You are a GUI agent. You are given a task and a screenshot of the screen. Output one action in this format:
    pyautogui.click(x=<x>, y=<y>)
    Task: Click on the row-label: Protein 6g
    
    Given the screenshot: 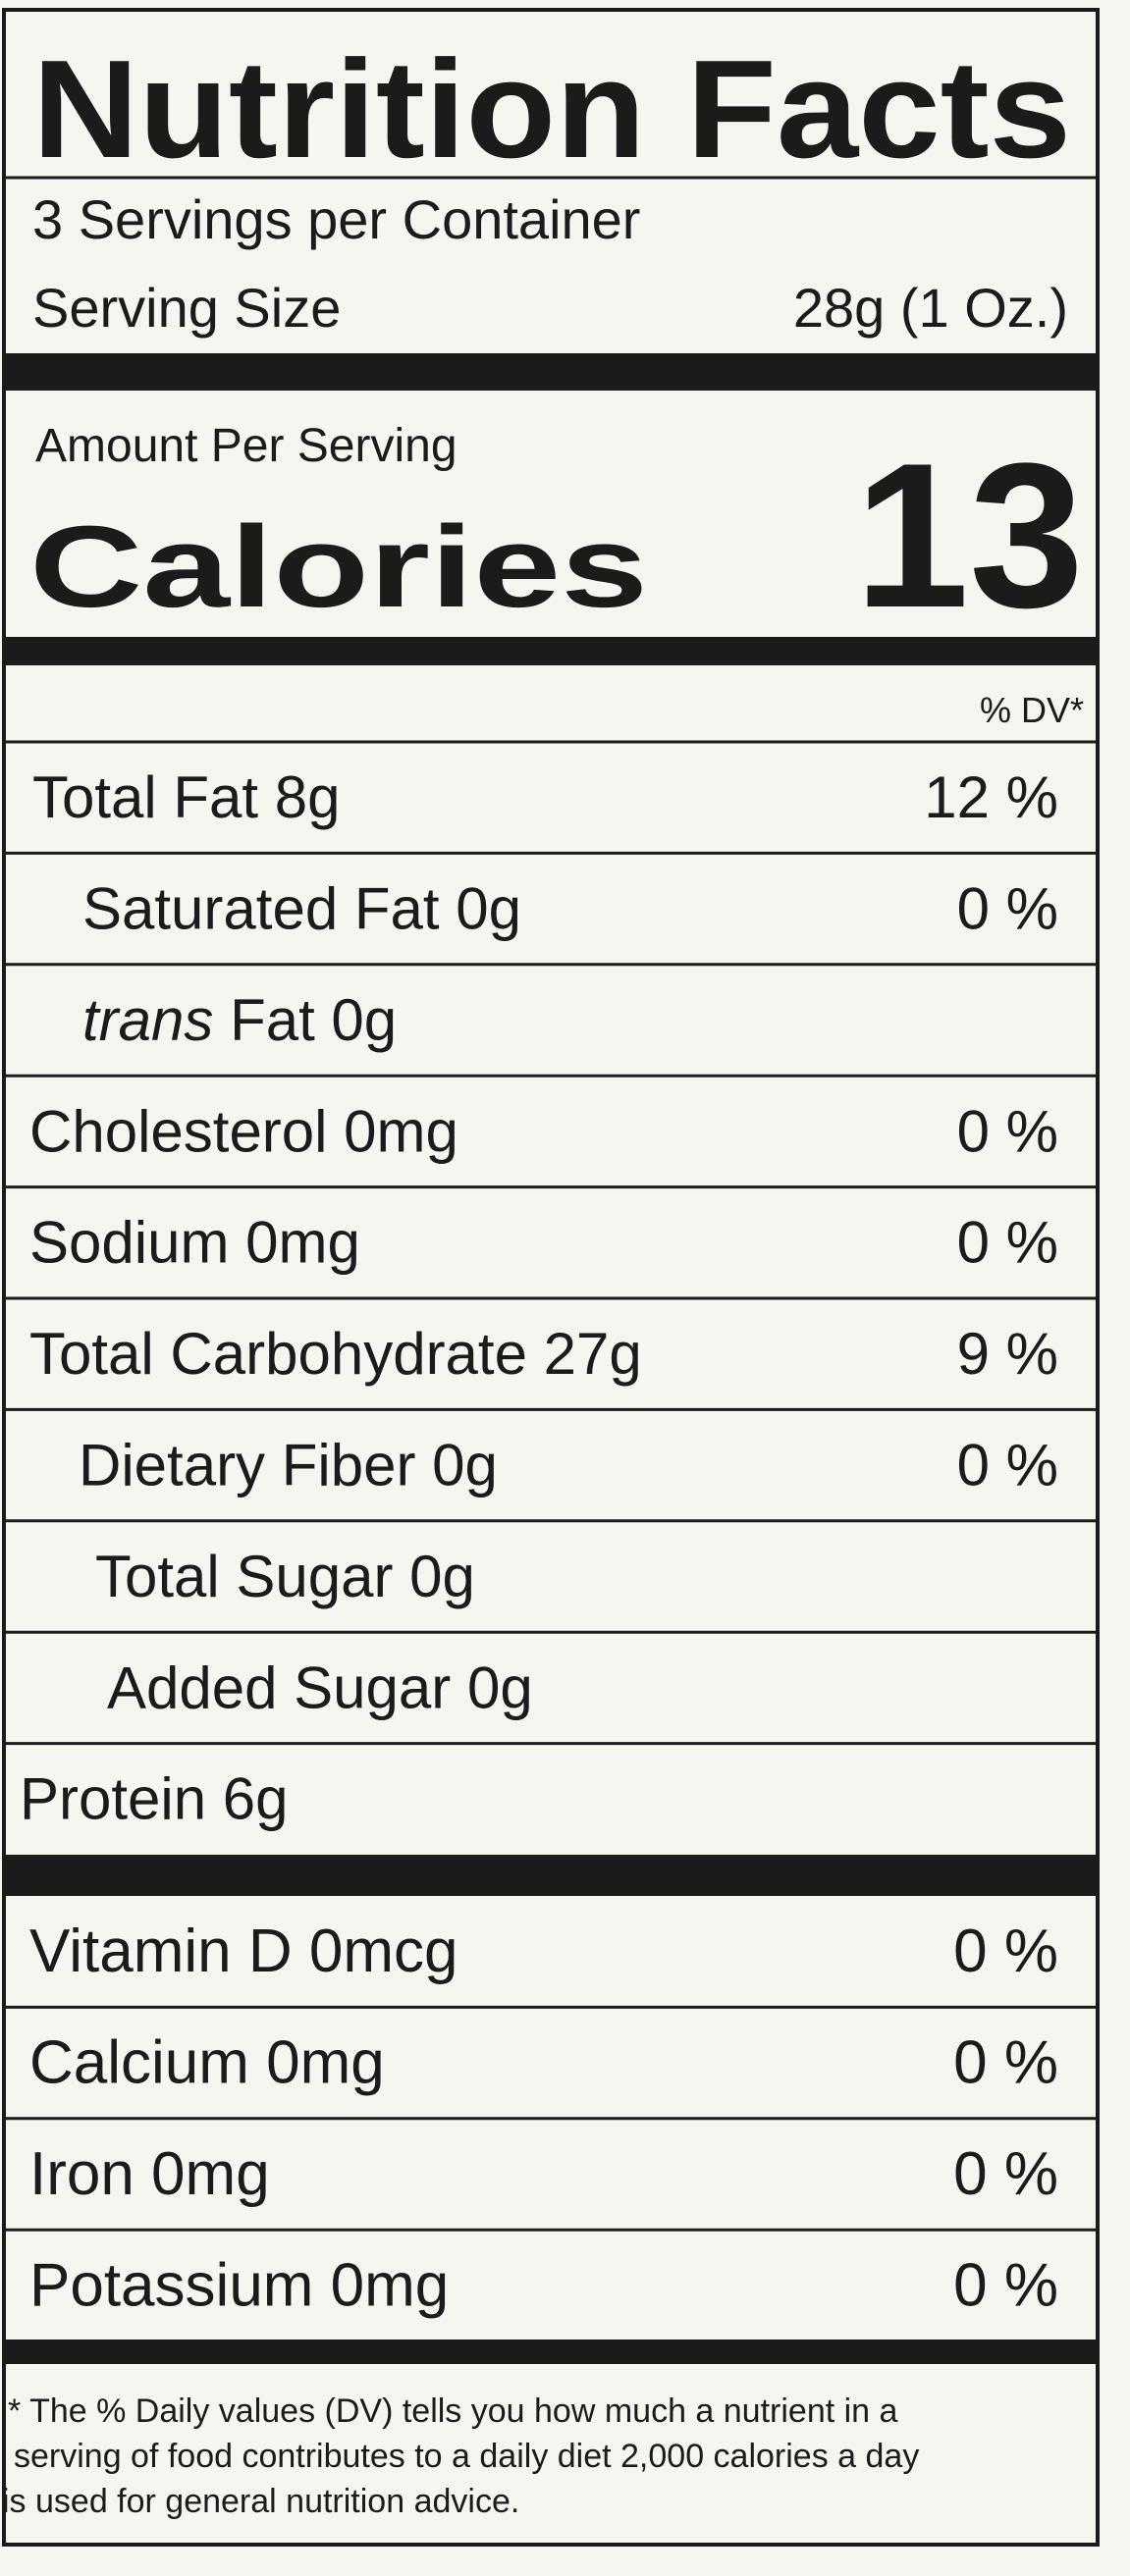 What is the action you would take?
    pyautogui.click(x=154, y=1799)
    